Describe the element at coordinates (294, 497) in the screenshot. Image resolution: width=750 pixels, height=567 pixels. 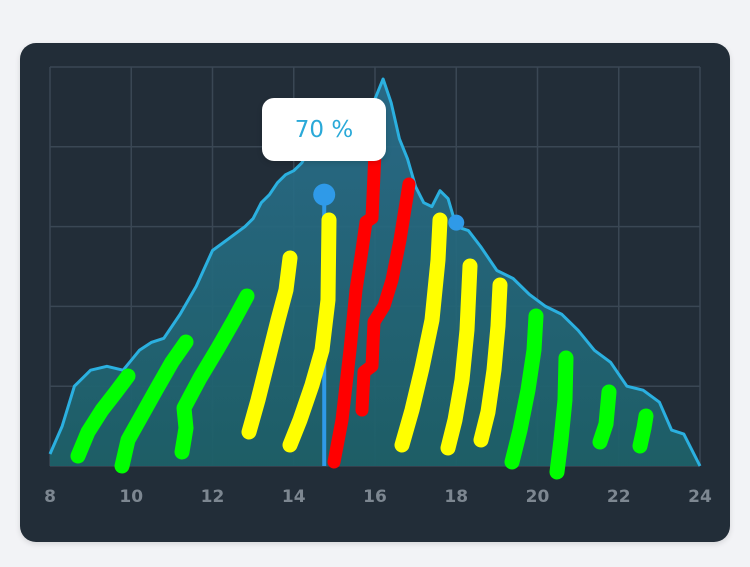
I see `x-tick-label: 14` at that location.